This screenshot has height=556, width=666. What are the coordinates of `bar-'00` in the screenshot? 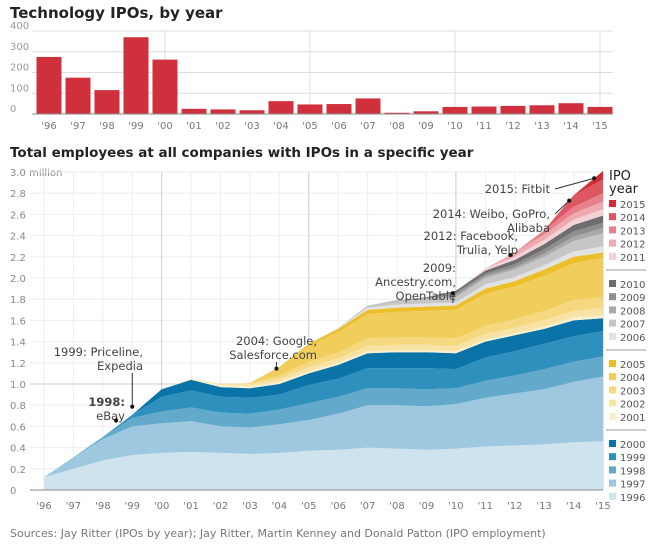 It's located at (165, 86).